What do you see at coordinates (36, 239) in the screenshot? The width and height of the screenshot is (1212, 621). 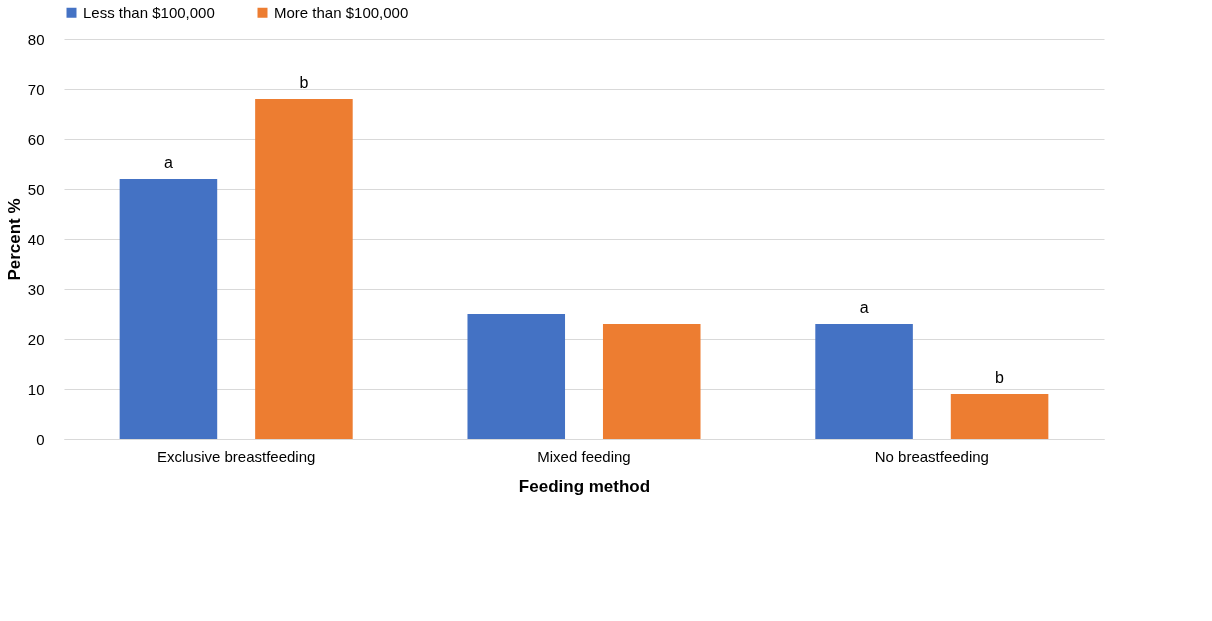 I see `y-tick-label: 40` at bounding box center [36, 239].